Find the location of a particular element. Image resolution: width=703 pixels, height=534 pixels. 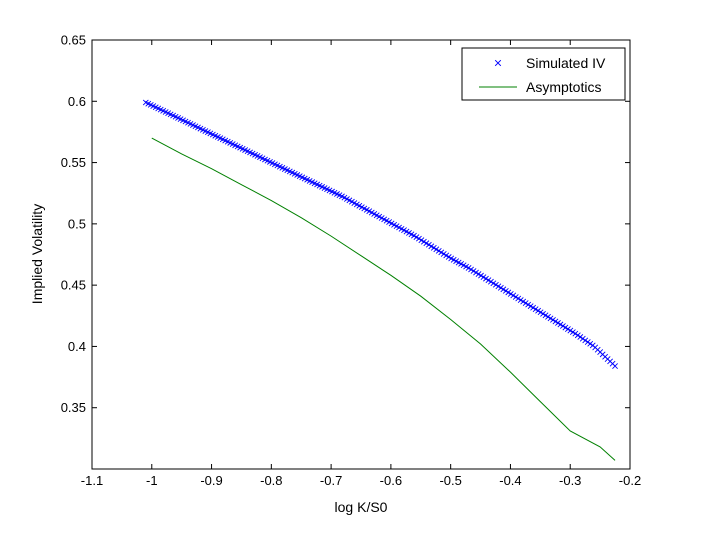

y-tick-label: 0.5 is located at coordinates (77, 223).